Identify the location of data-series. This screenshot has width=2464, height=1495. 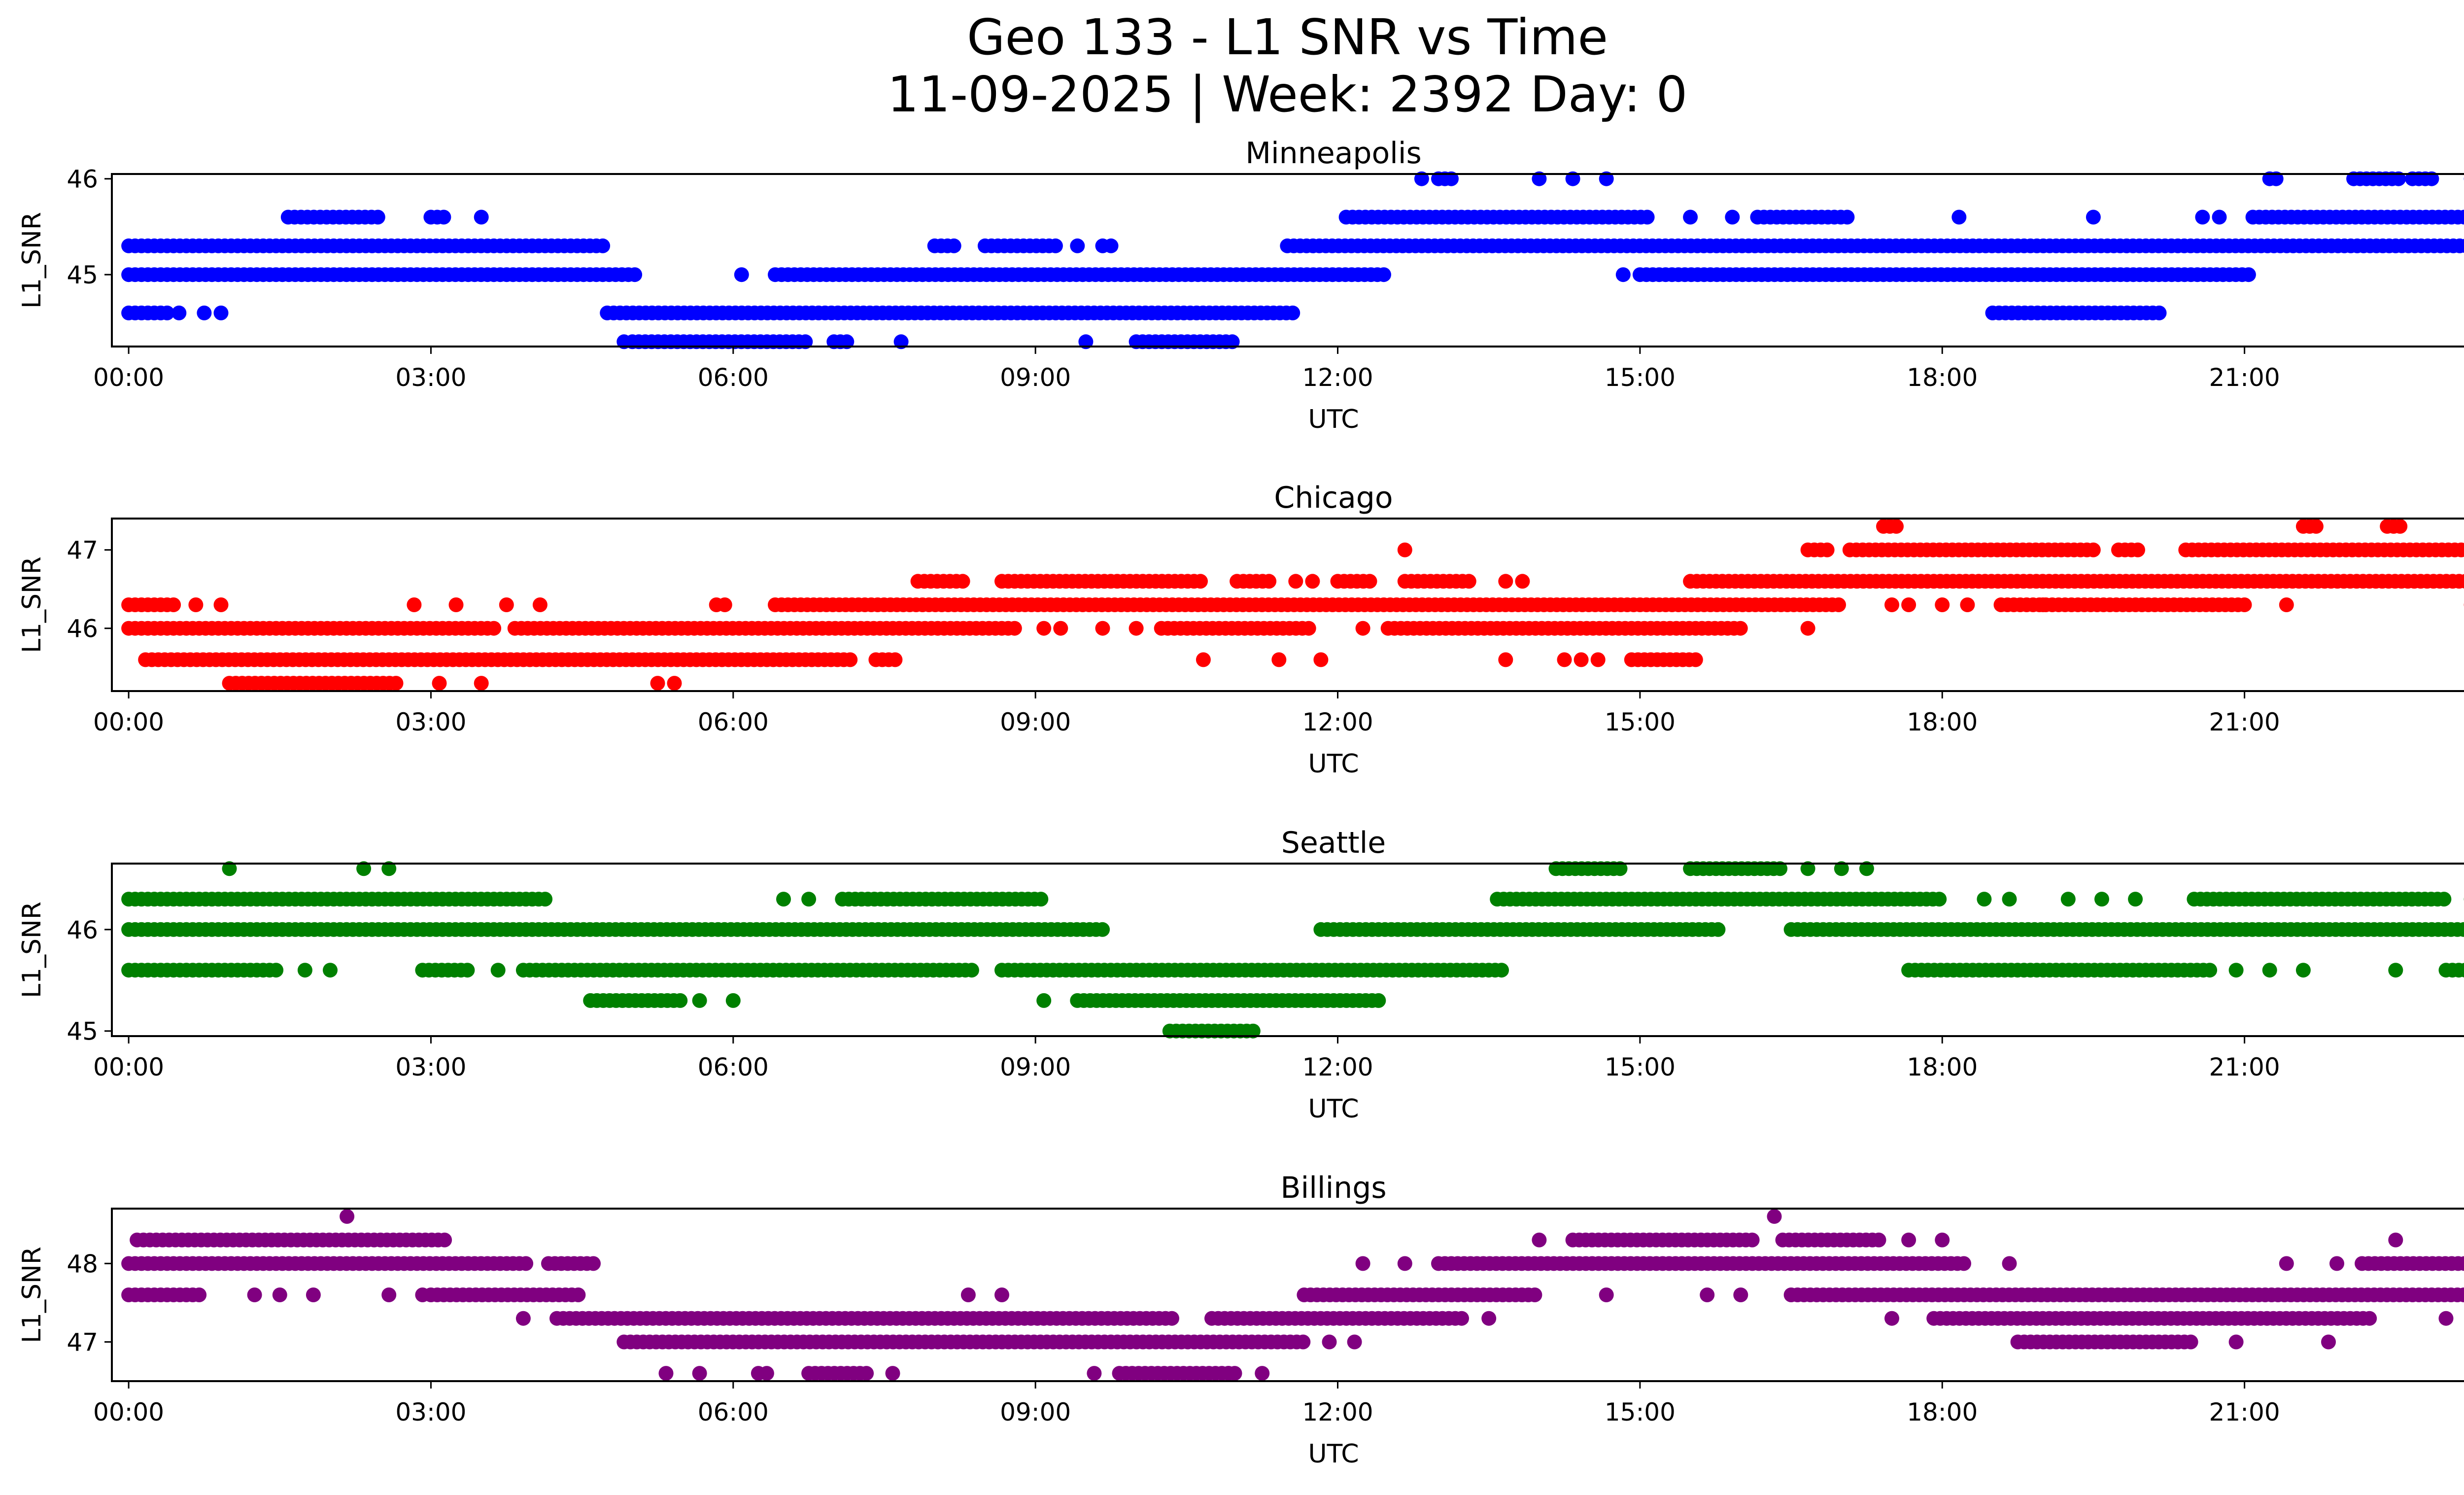
(1292, 260).